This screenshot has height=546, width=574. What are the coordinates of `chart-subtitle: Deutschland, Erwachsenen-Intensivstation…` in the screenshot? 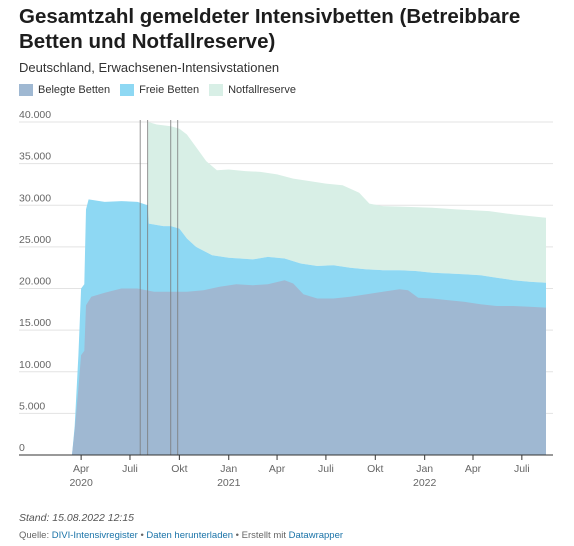 It's located at (149, 67).